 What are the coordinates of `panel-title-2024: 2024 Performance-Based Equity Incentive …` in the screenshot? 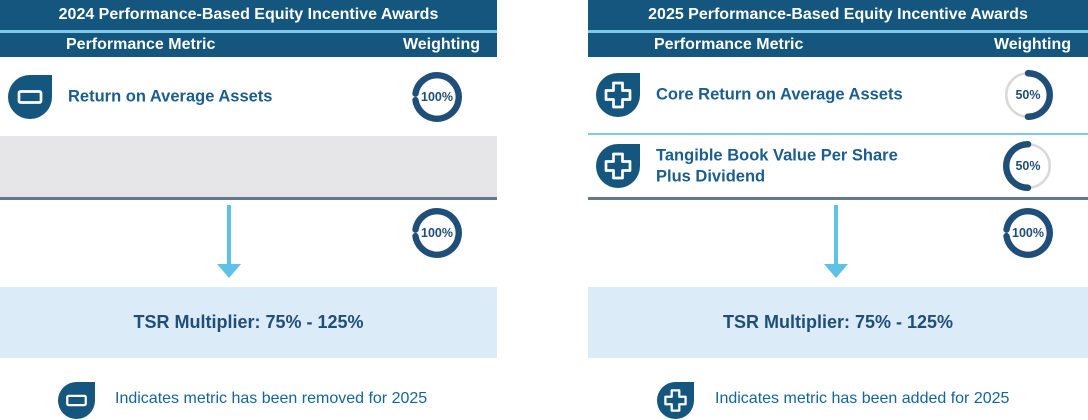 It's located at (248, 15).